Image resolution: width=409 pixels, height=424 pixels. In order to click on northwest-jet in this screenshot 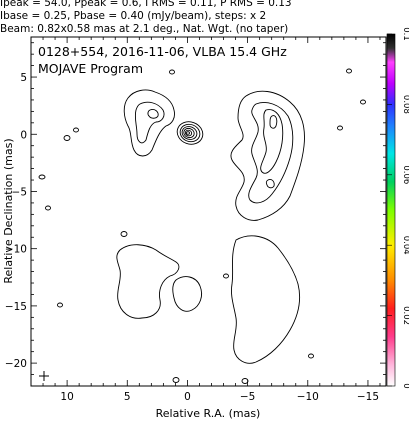, I will do `click(267, 155)`.